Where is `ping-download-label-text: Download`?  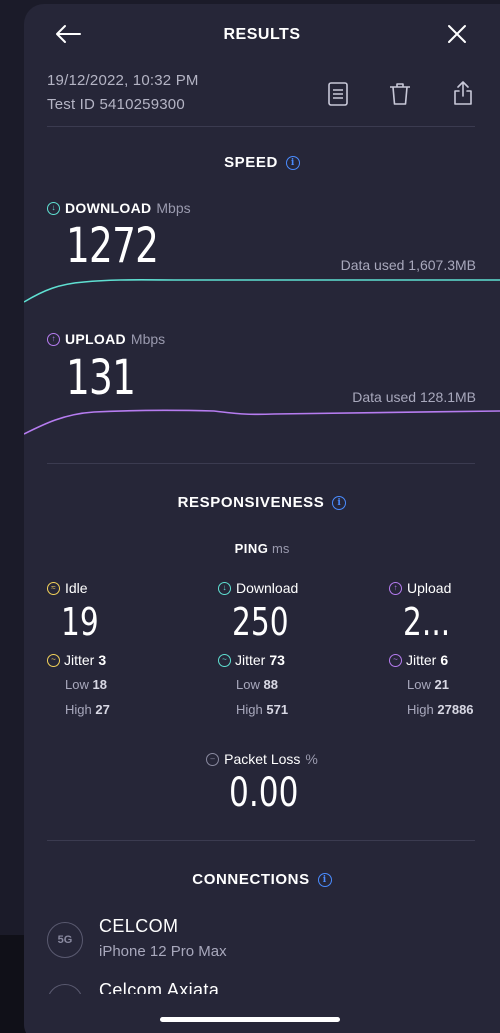
ping-download-label-text: Download is located at coordinates (267, 588).